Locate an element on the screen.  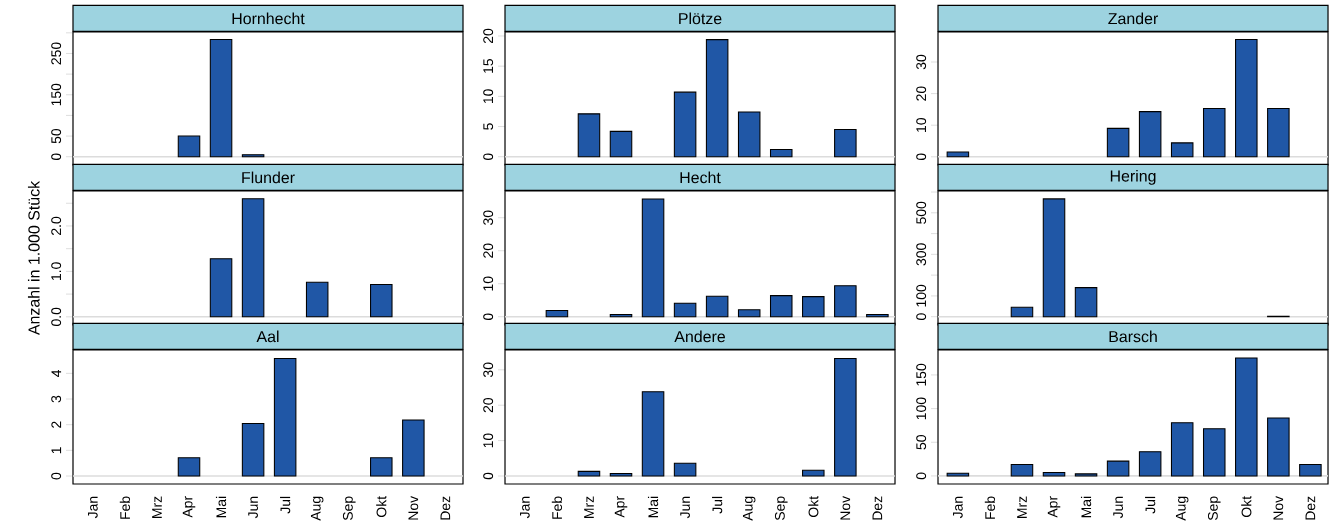
y-tick-label: 3 is located at coordinates (56, 399).